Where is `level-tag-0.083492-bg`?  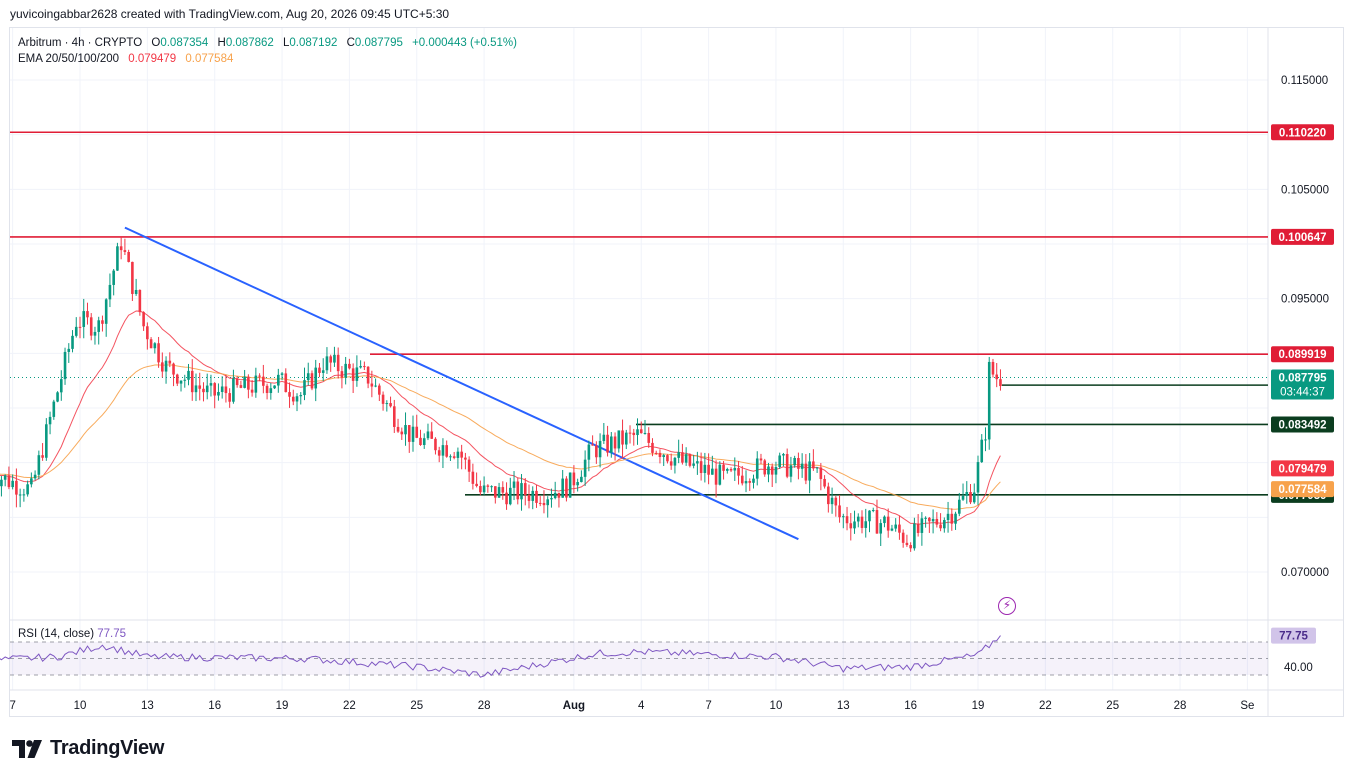 level-tag-0.083492-bg is located at coordinates (1302, 424).